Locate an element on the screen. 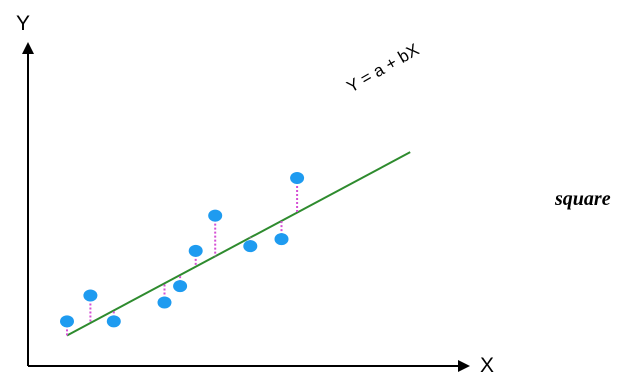 The height and width of the screenshot is (372, 642). x-axis-label: X is located at coordinates (487, 363).